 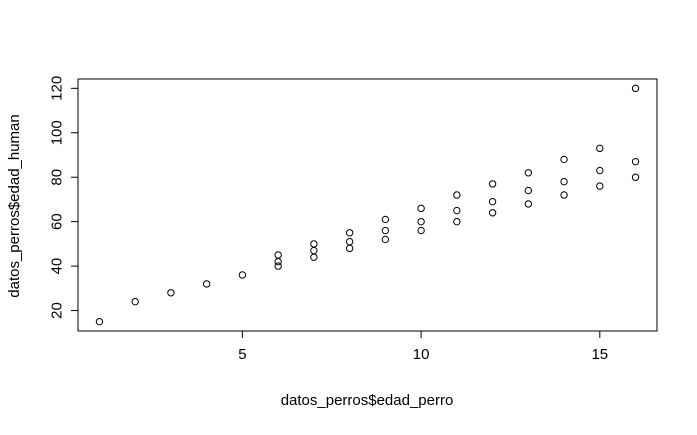 What do you see at coordinates (599, 354) in the screenshot?
I see `x-tick-label: 15` at bounding box center [599, 354].